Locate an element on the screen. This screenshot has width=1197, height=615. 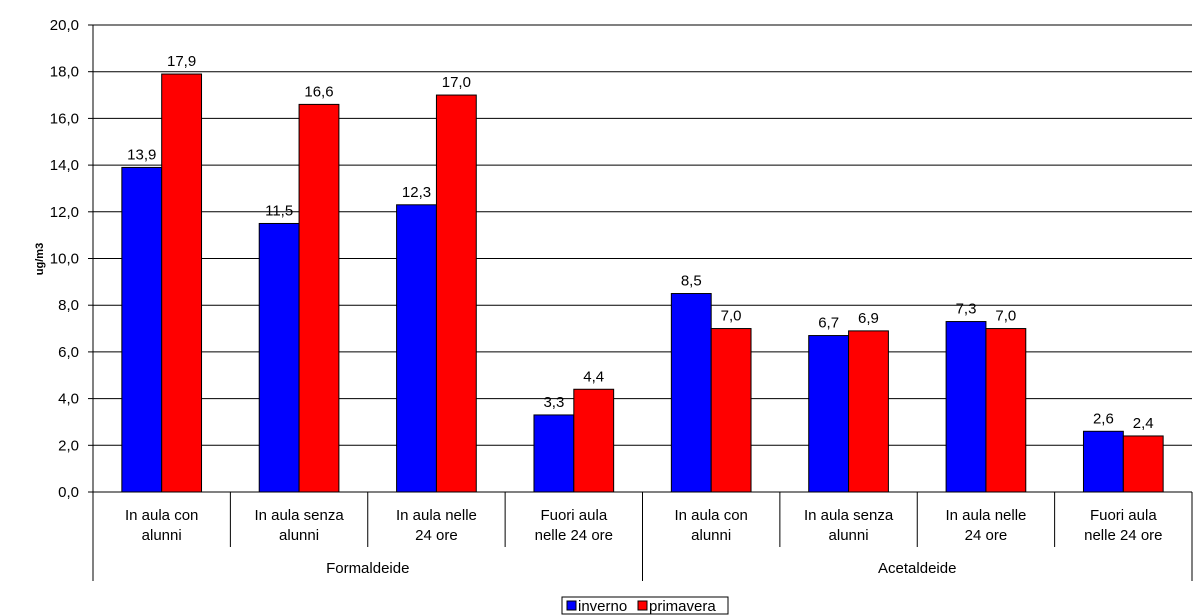
y-tick-label: 18,0 is located at coordinates (64, 72).